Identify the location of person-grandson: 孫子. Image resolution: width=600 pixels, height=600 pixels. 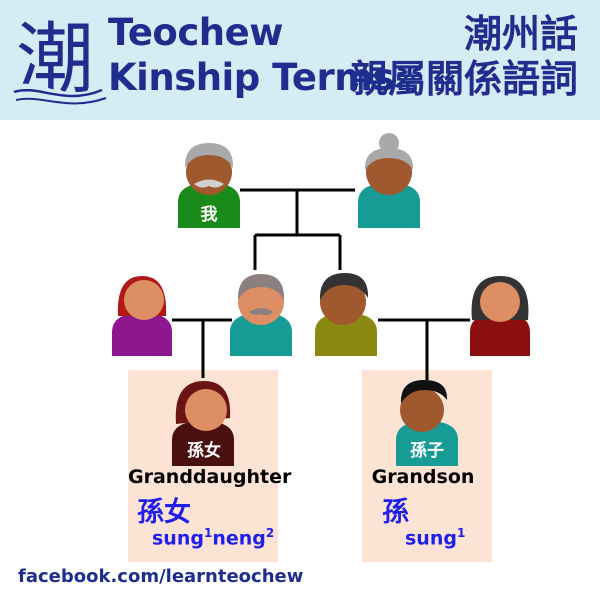
(427, 423).